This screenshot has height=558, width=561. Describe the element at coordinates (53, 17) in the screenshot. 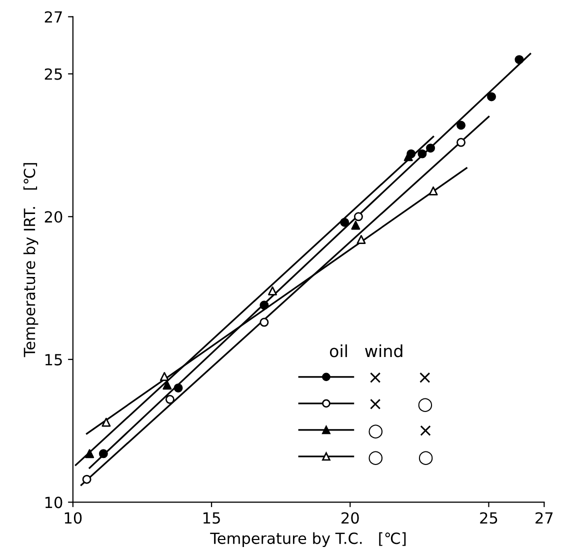

I see `y-tick-label: 27` at that location.